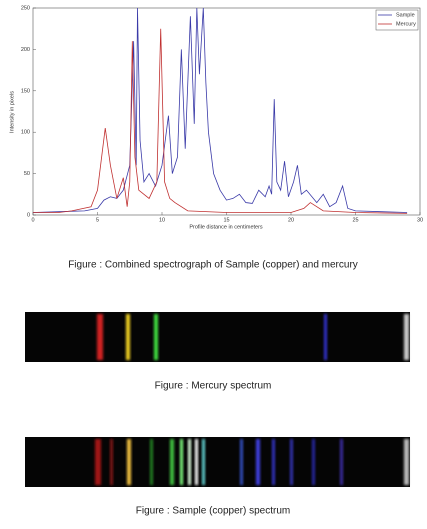  Describe the element at coordinates (226, 227) in the screenshot. I see `x-axis-label: Profile distance in centimeters` at that location.